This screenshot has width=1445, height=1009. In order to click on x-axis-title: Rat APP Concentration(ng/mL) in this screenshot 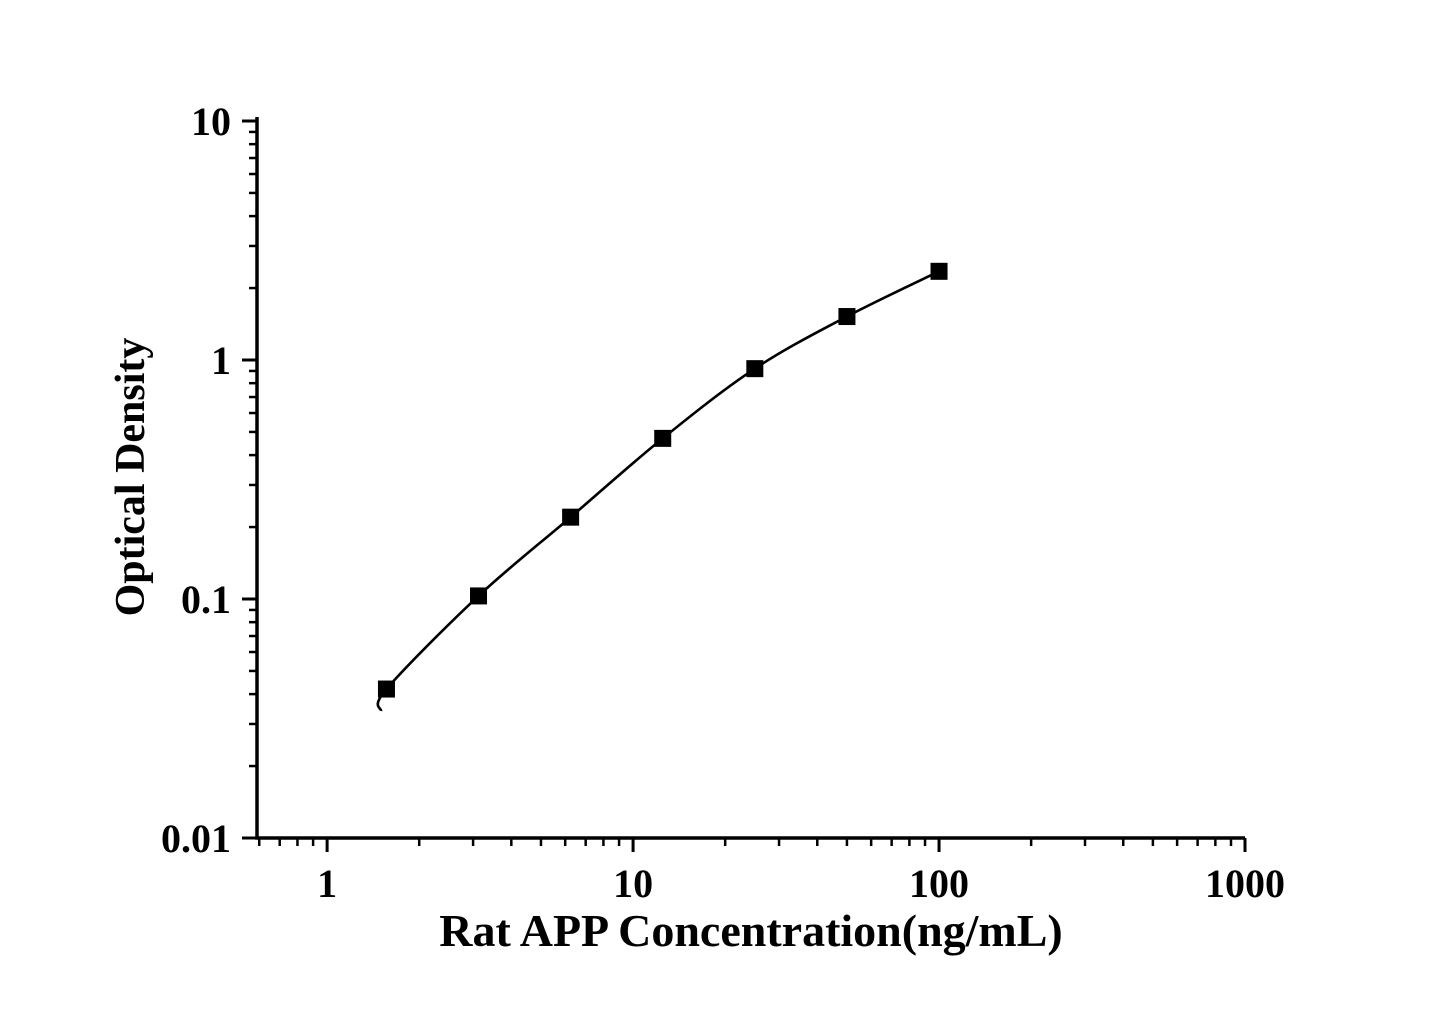, I will do `click(751, 930)`.